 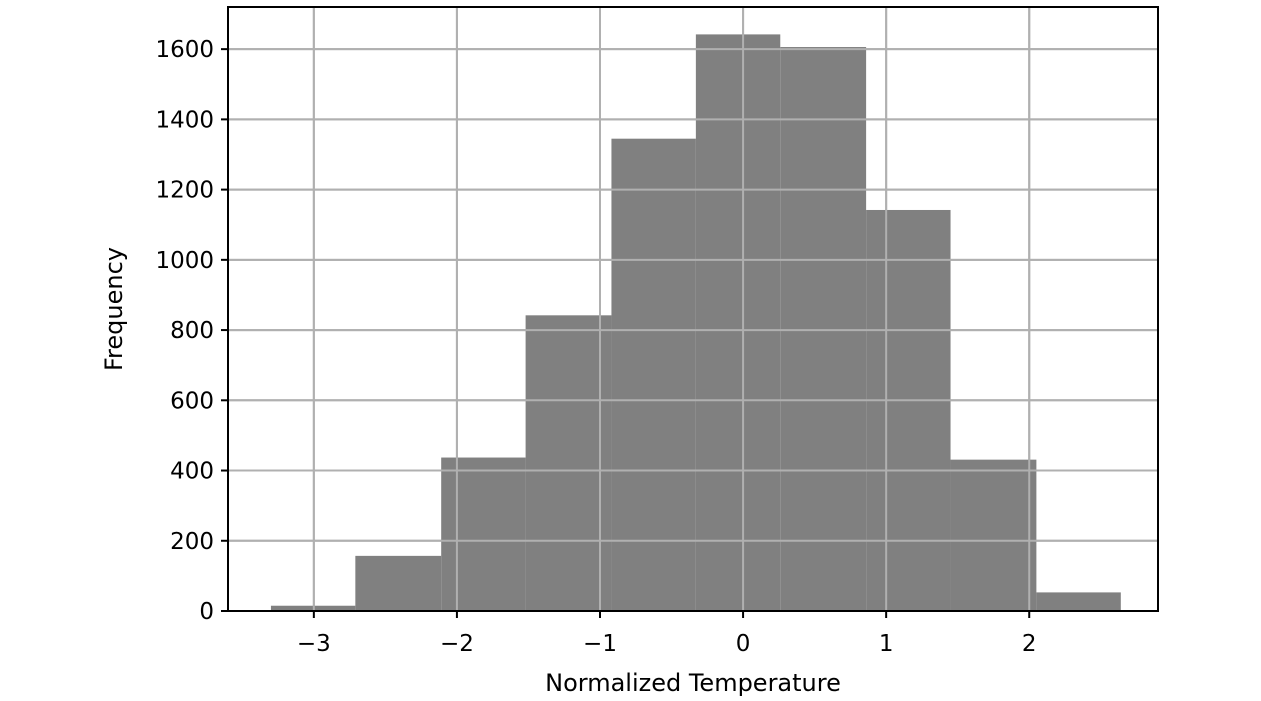 I want to click on x-tick-label: 1, so click(x=886, y=644).